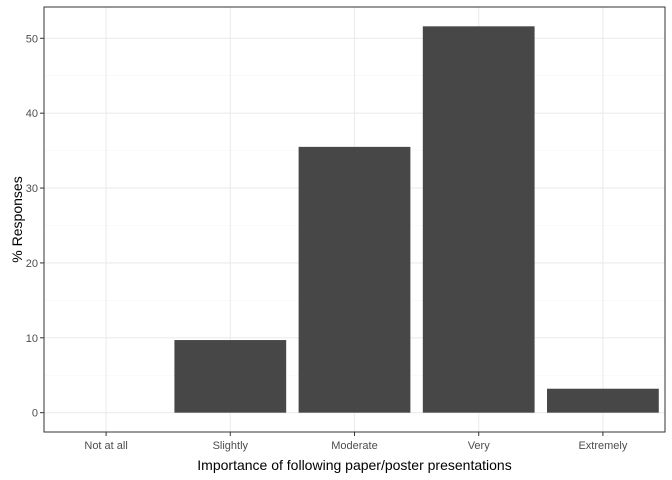  I want to click on x-tick-label: Not at all, so click(105, 446).